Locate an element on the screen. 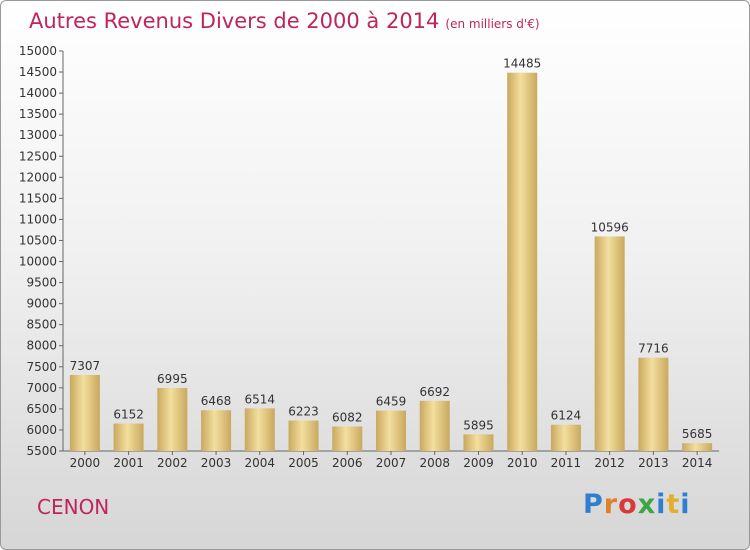 Image resolution: width=750 pixels, height=550 pixels. y-tick-label: 12500 is located at coordinates (38, 156).